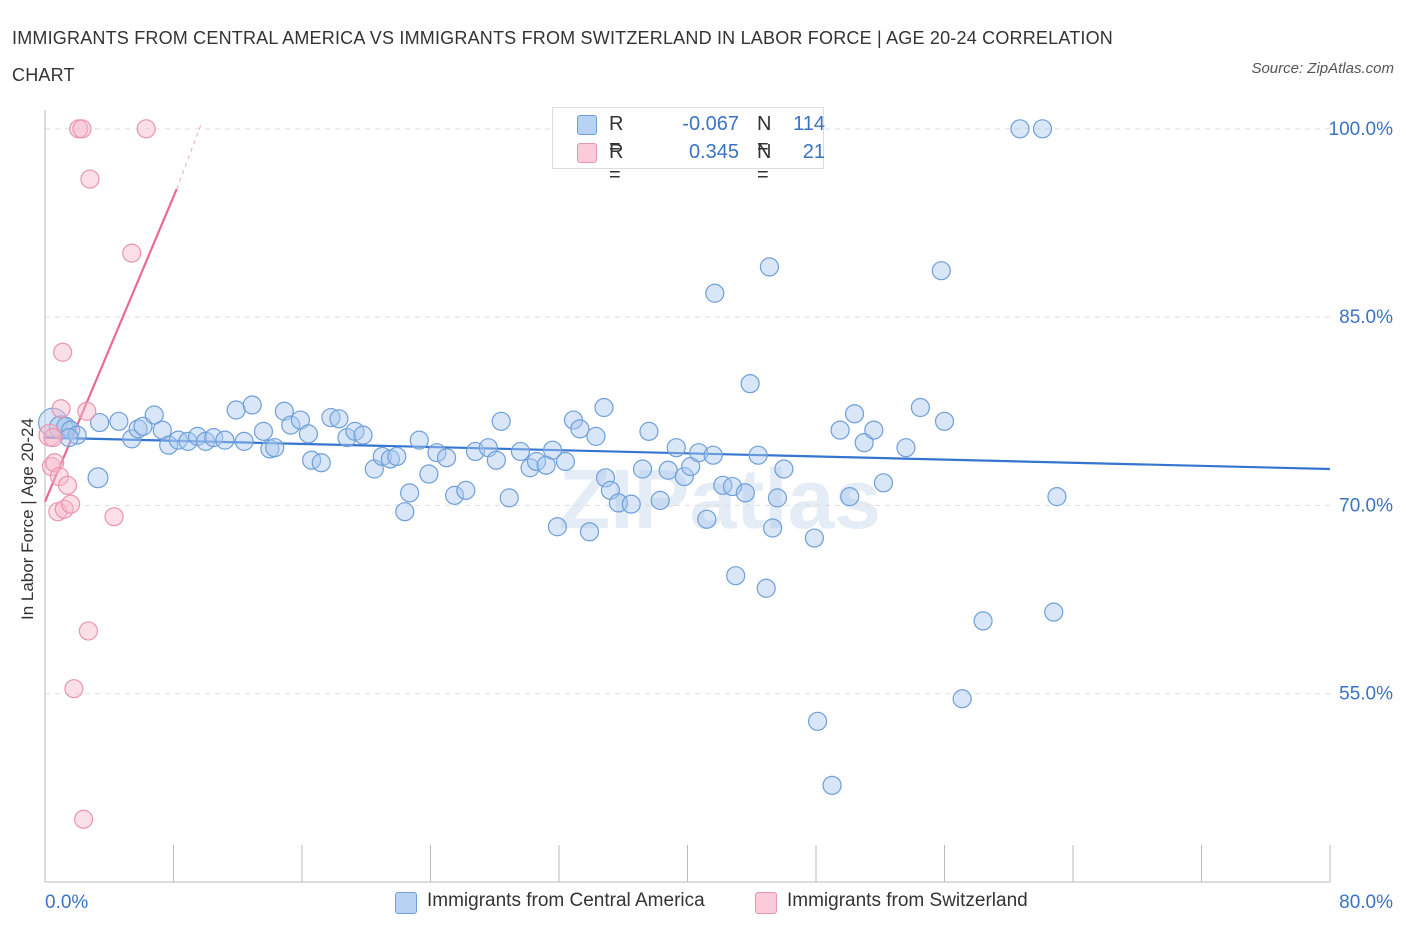 The image size is (1406, 930). I want to click on n-value: 21, so click(813, 152).